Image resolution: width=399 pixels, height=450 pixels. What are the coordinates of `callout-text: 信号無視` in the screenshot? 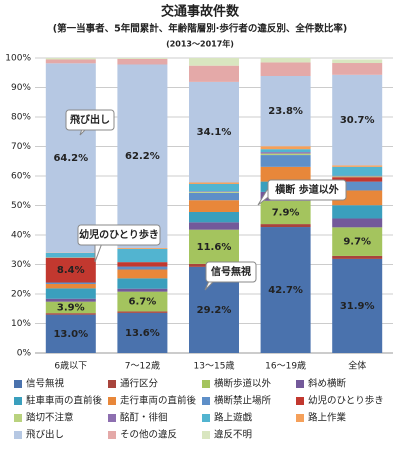 It's located at (231, 271).